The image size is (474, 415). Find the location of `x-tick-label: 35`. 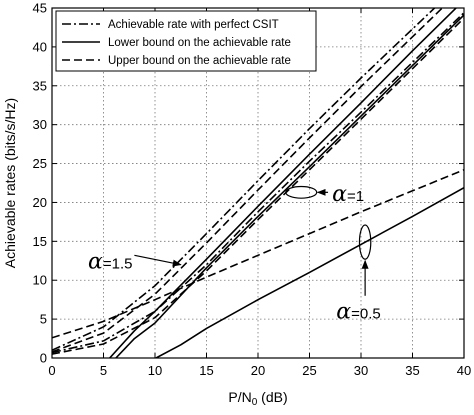

x-tick-label: 35 is located at coordinates (412, 370).